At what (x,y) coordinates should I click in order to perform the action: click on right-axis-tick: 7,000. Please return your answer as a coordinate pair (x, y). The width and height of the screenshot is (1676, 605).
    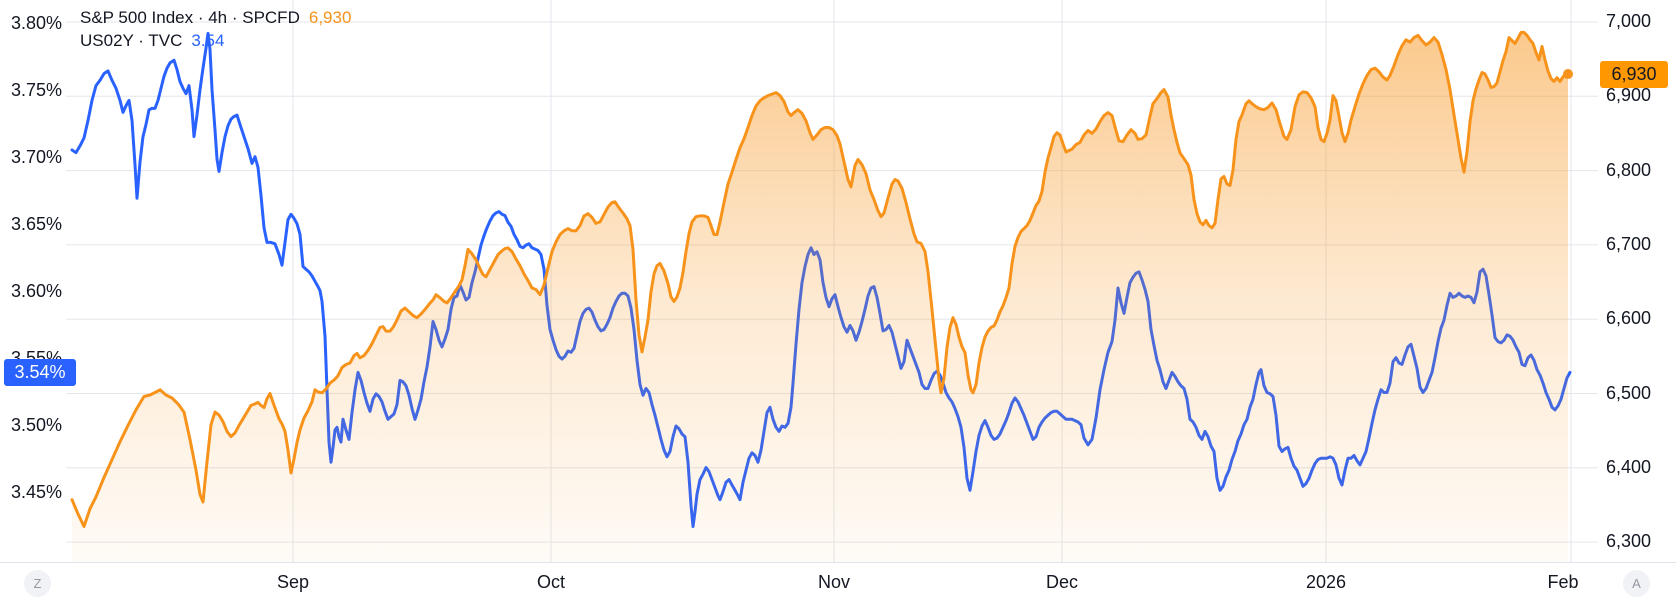
    Looking at the image, I should click on (1629, 21).